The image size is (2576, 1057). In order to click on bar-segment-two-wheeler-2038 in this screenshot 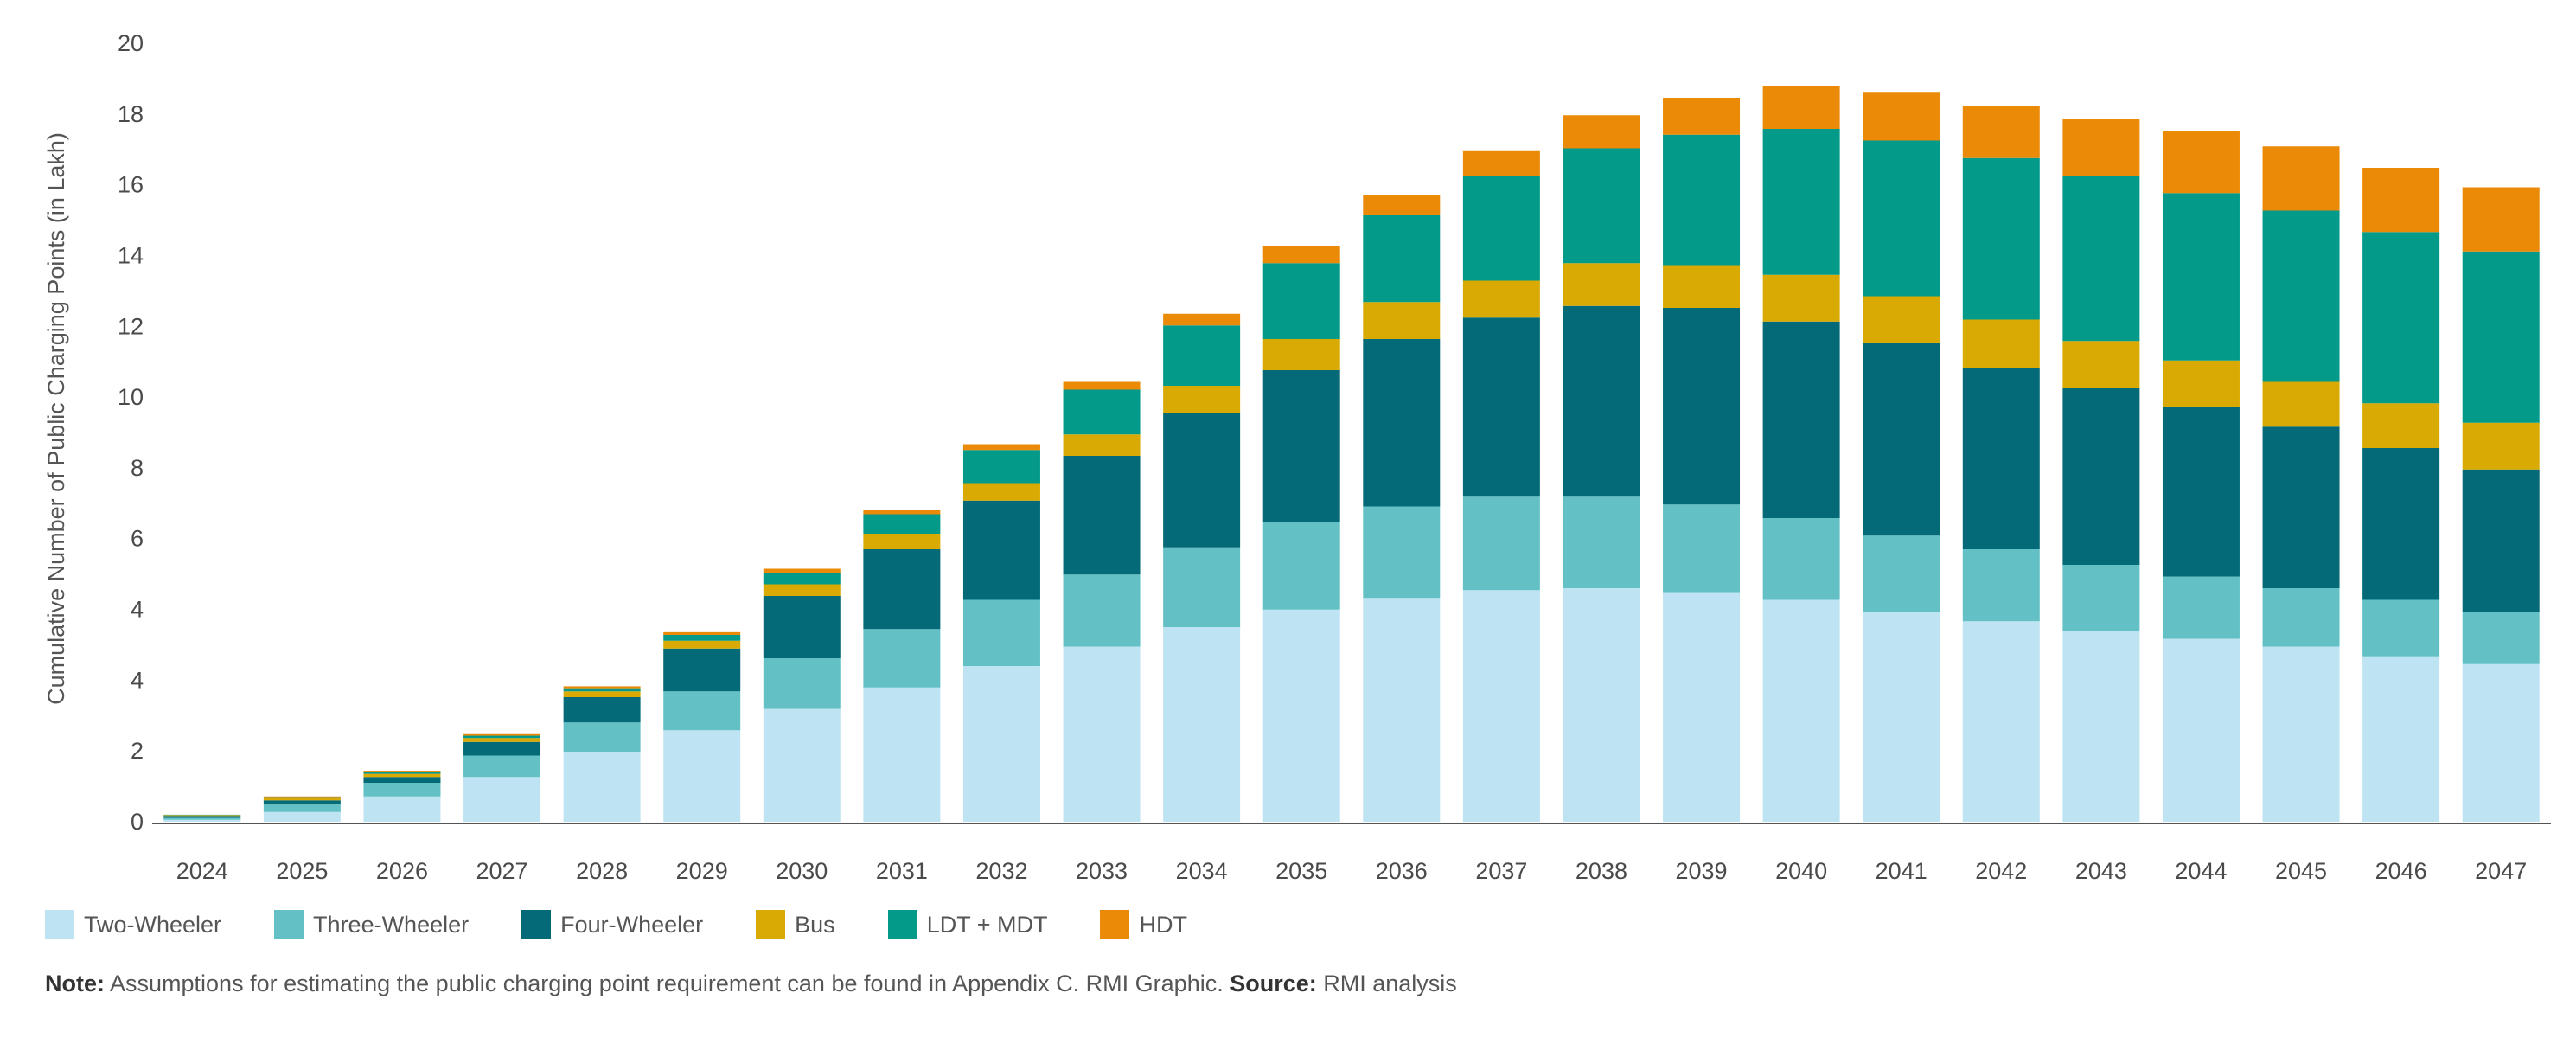, I will do `click(1602, 705)`.